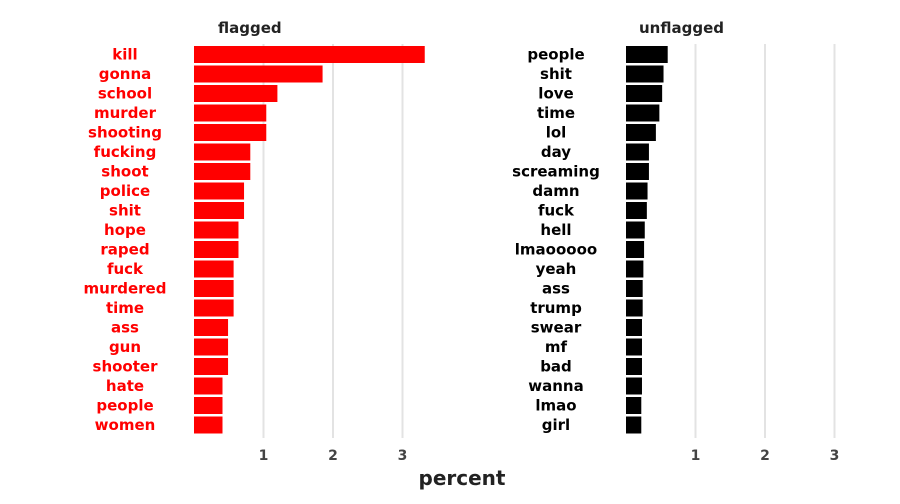 This screenshot has height=504, width=900. I want to click on flagged-category-label-12: murdered, so click(125, 289).